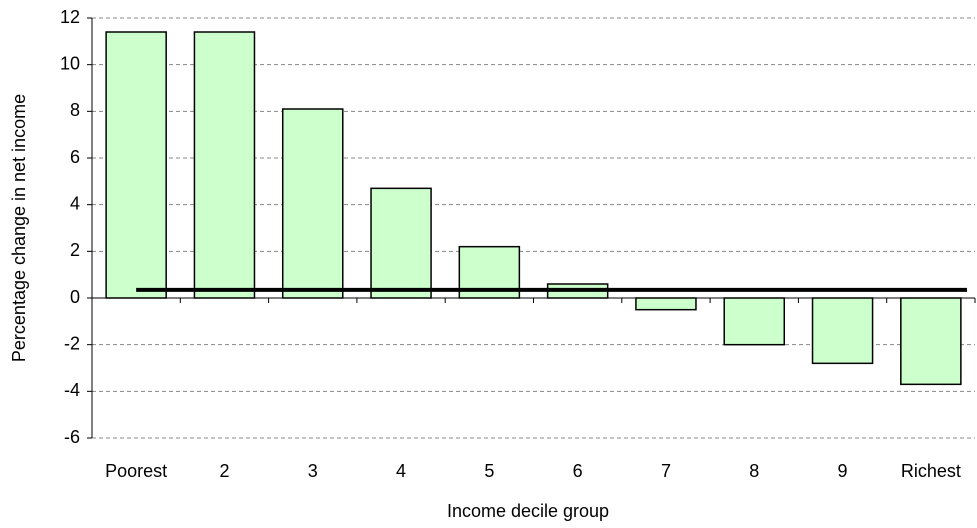 The width and height of the screenshot is (977, 528). Describe the element at coordinates (666, 471) in the screenshot. I see `x-tick-label: 7` at that location.